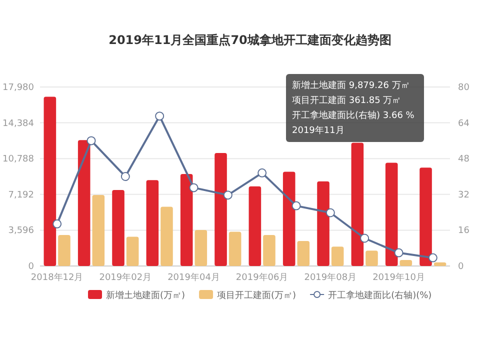 The width and height of the screenshot is (500, 362). Describe the element at coordinates (256, 295) in the screenshot. I see `legend-label: 项目开工建面(万㎡)` at that location.